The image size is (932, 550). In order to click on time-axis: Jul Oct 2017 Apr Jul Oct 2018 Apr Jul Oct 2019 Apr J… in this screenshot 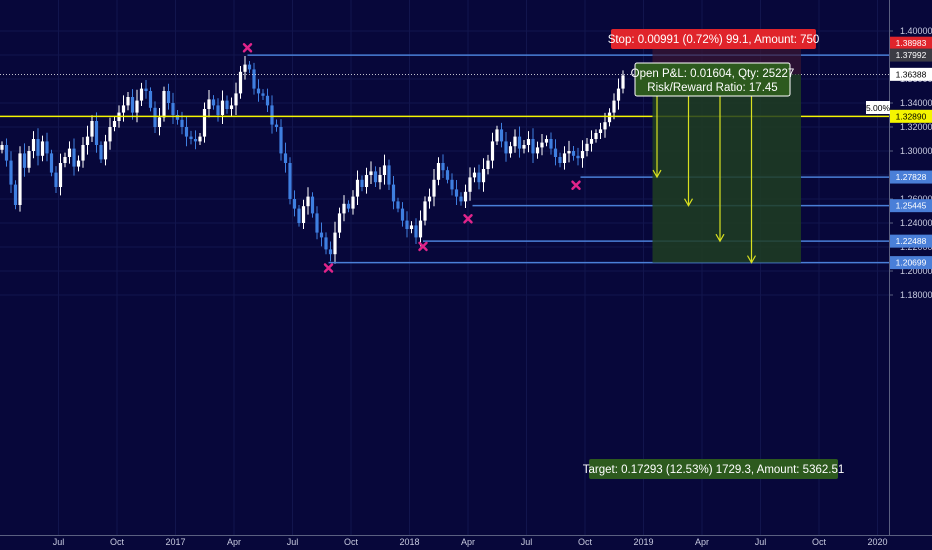, I will do `click(470, 542)`.